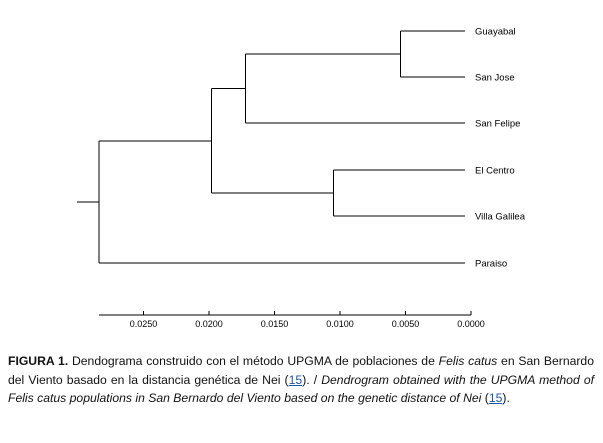  I want to click on leaf-label: Guayabal, so click(495, 32).